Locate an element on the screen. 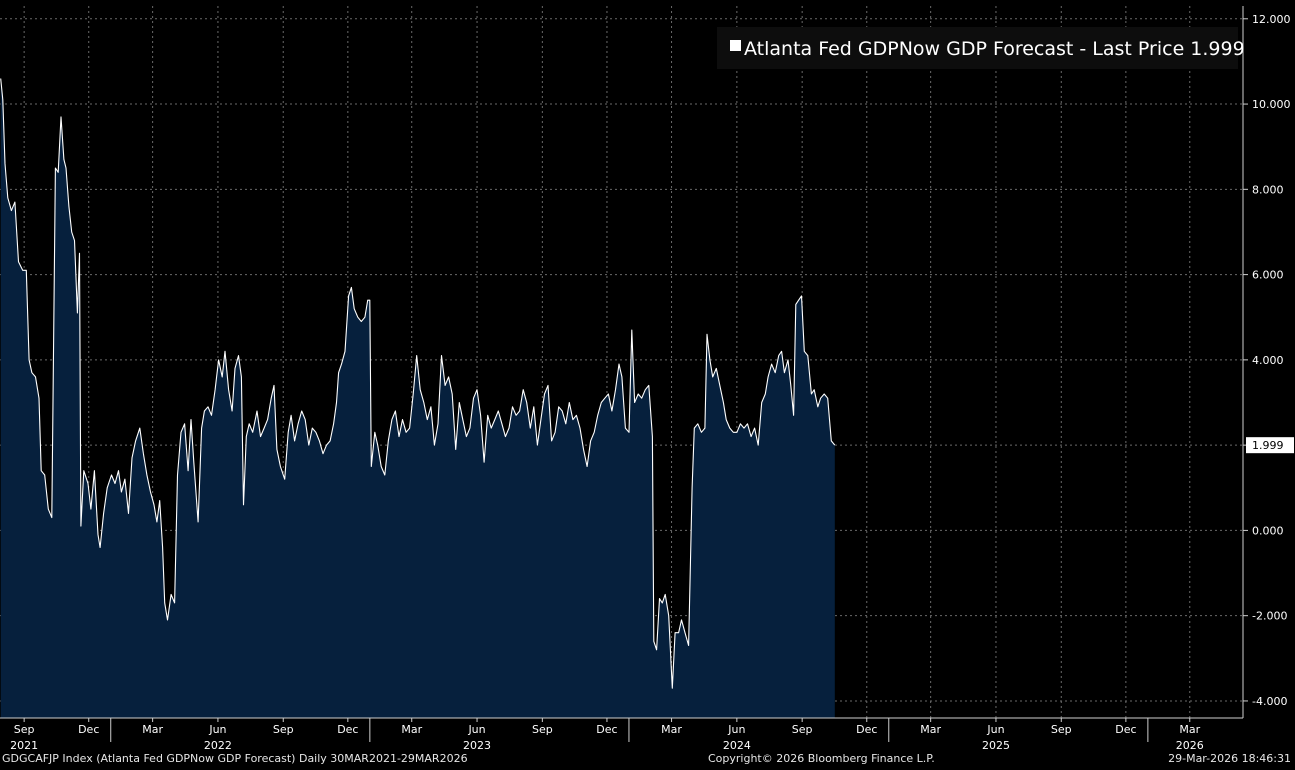  y-tick-label: 8.000 is located at coordinates (1268, 189).